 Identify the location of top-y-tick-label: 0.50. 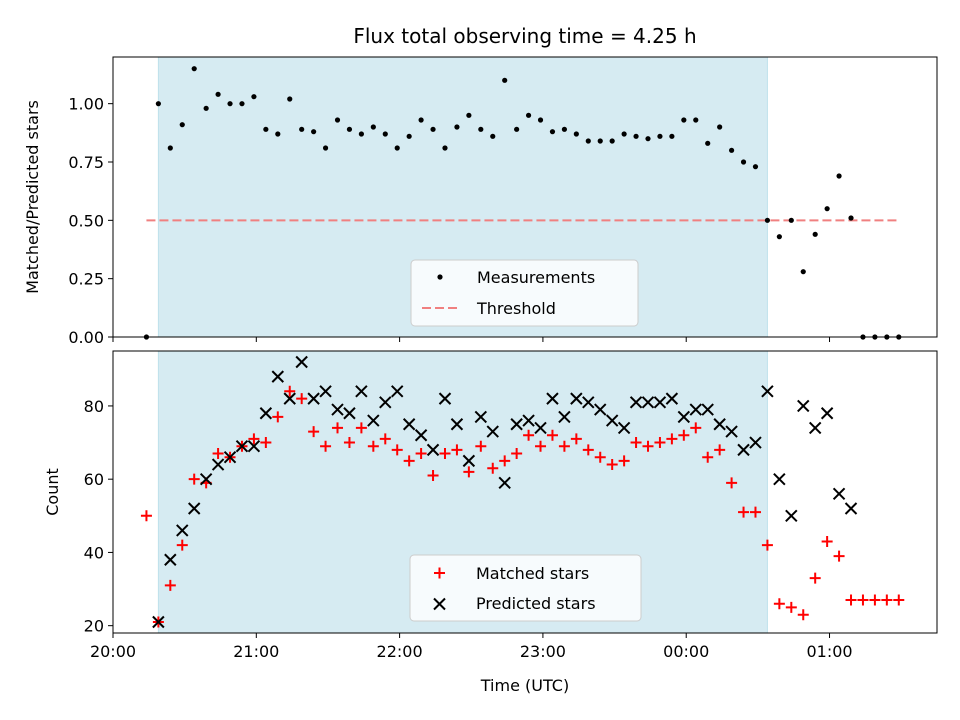
(86, 220).